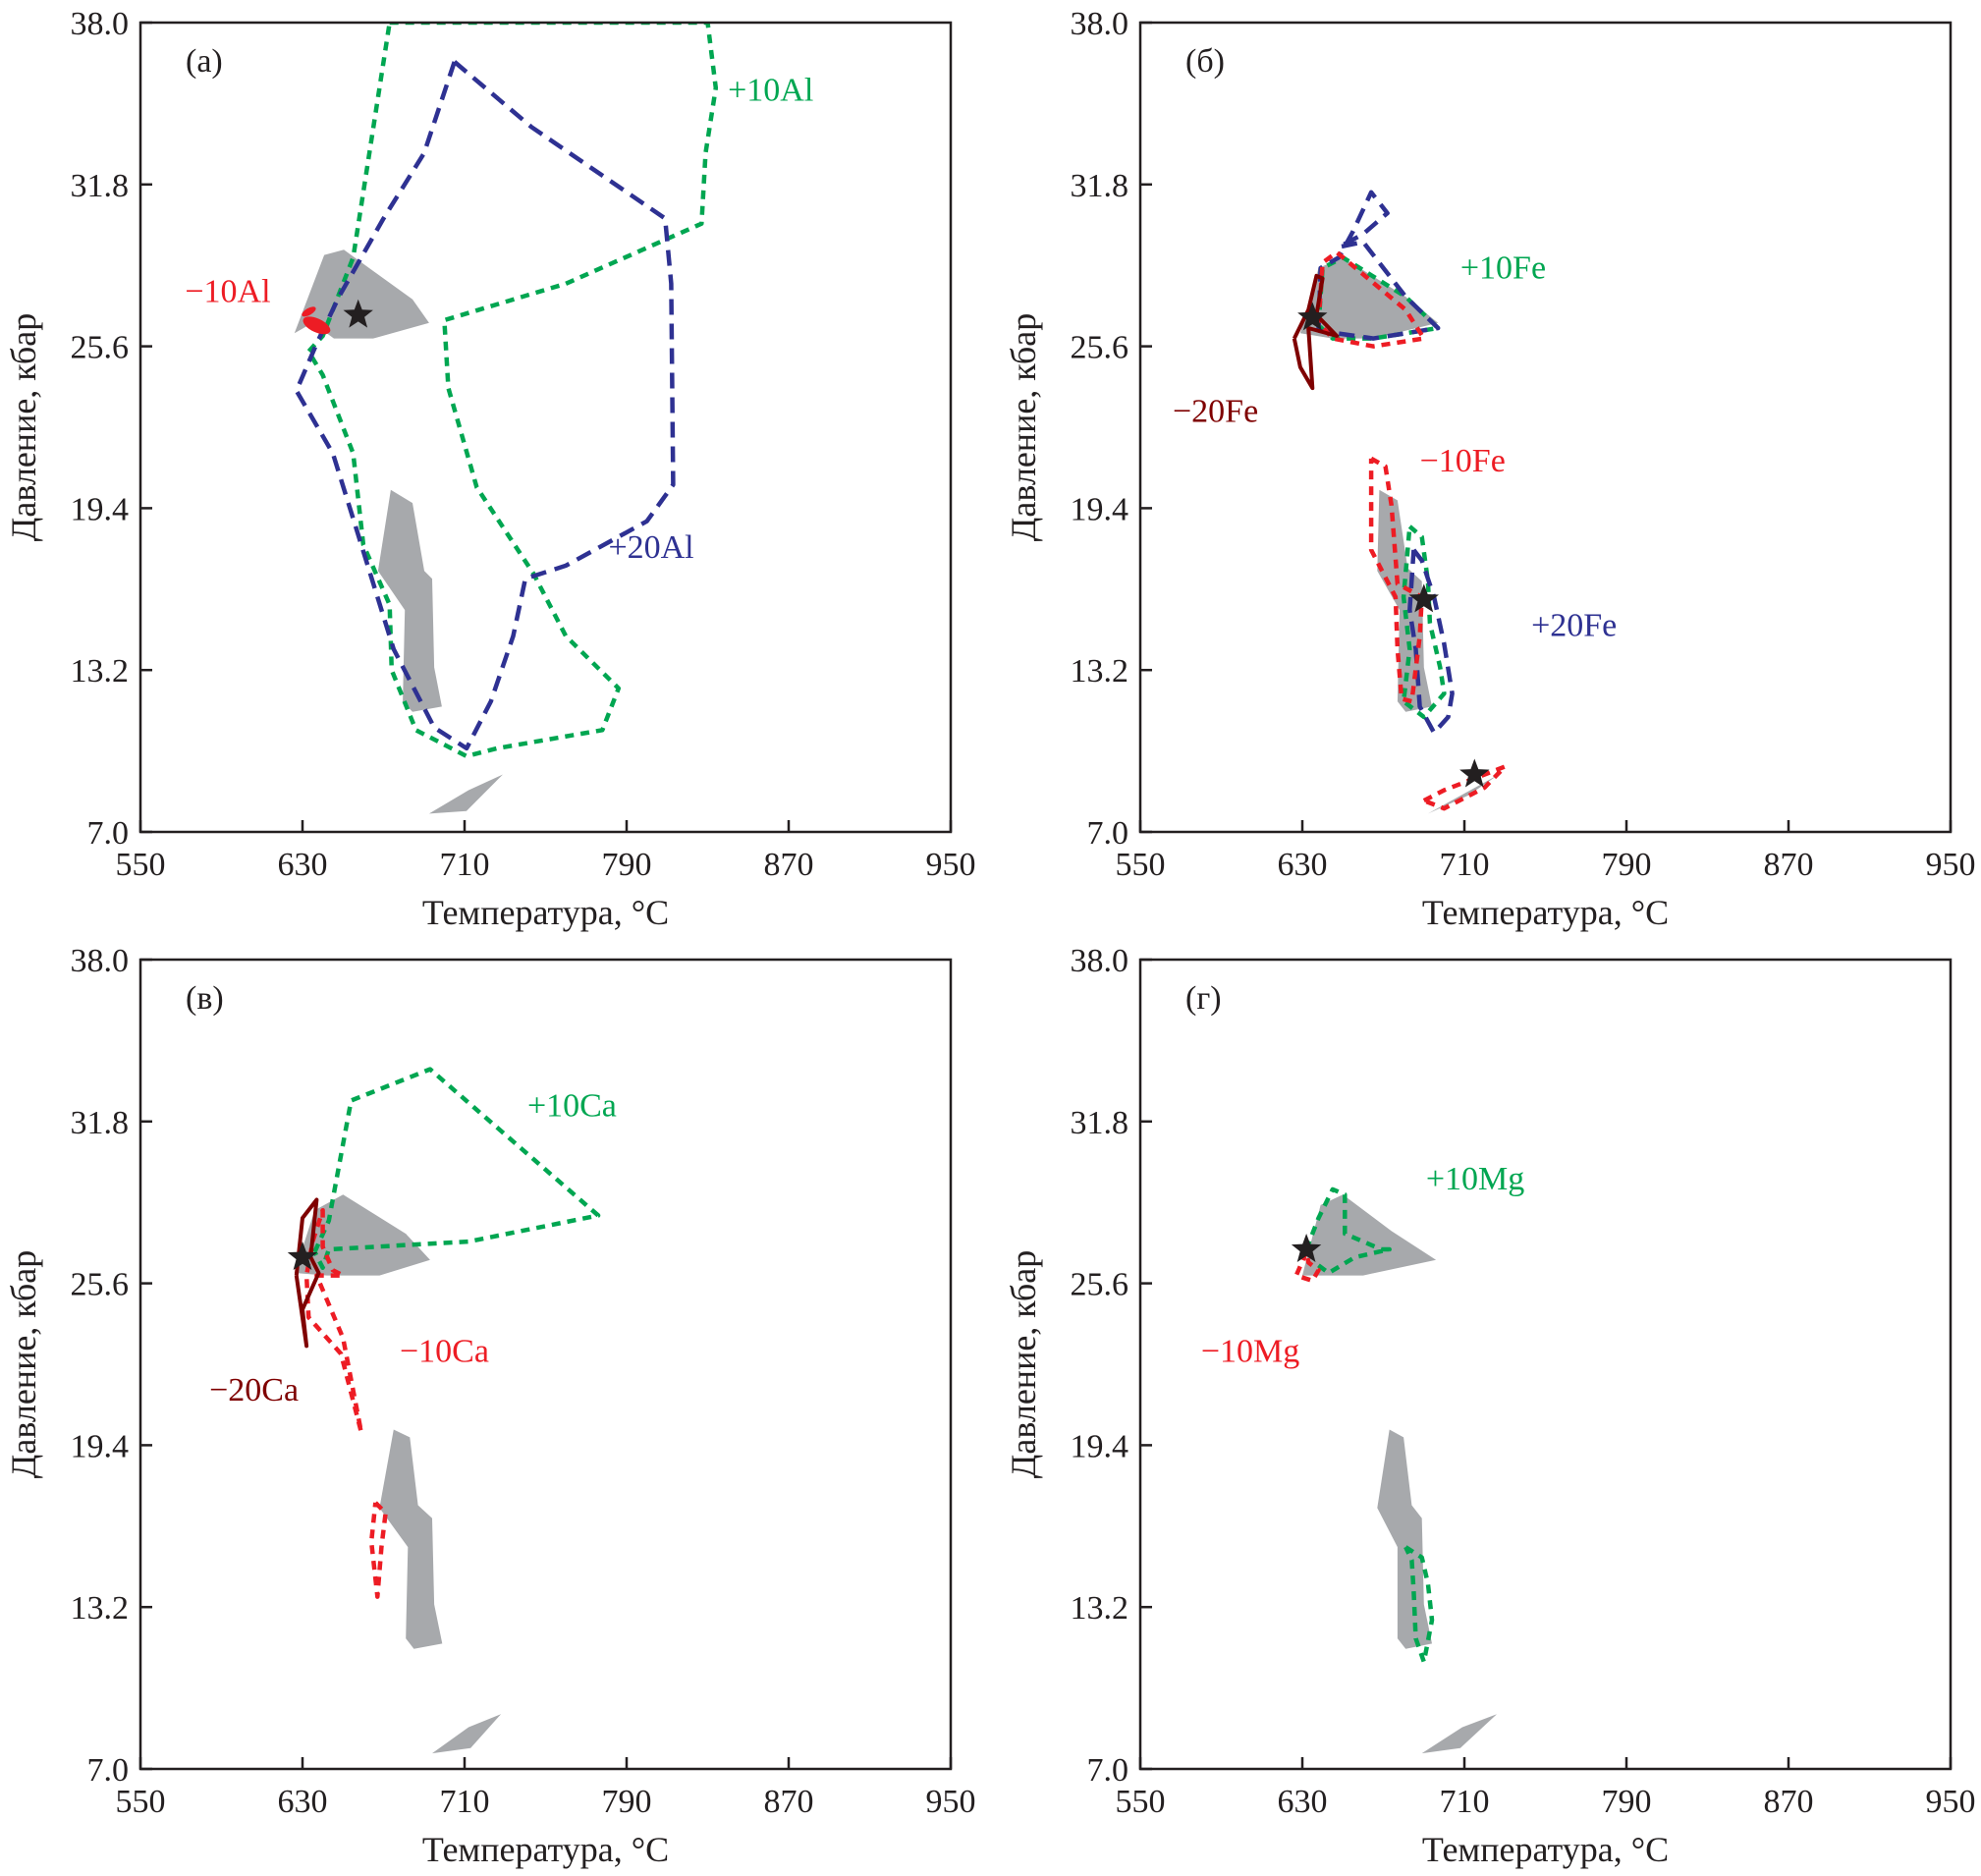  I want to click on series-label: −20Ca, so click(254, 1390).